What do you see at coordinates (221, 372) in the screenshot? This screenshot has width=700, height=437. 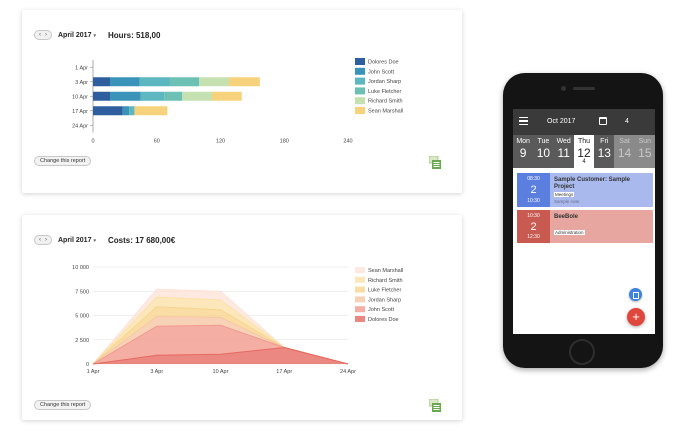 I see `x-tick-label: 10 Apr` at bounding box center [221, 372].